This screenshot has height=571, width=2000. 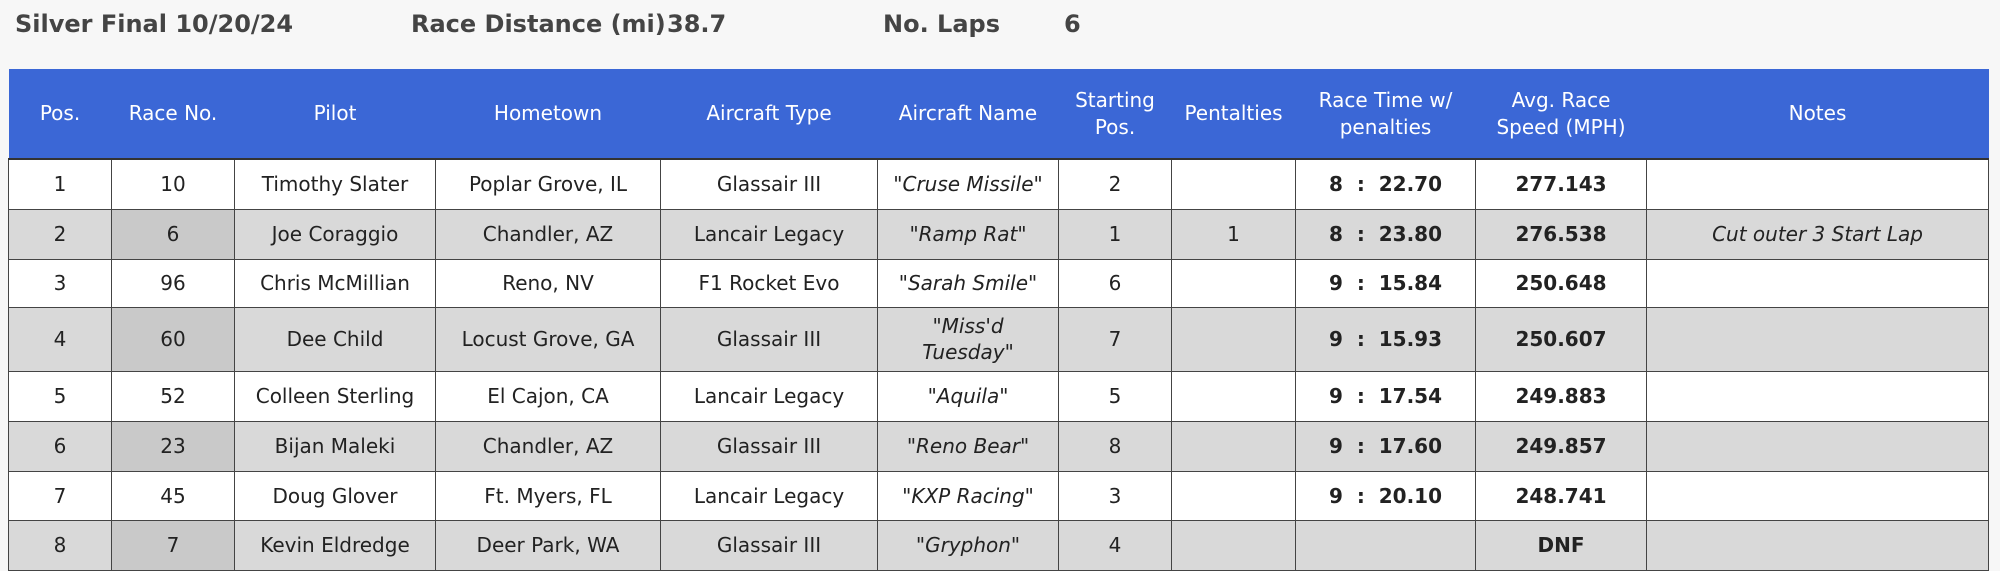 What do you see at coordinates (335, 234) in the screenshot?
I see `table-cell: Joe Coraggio` at bounding box center [335, 234].